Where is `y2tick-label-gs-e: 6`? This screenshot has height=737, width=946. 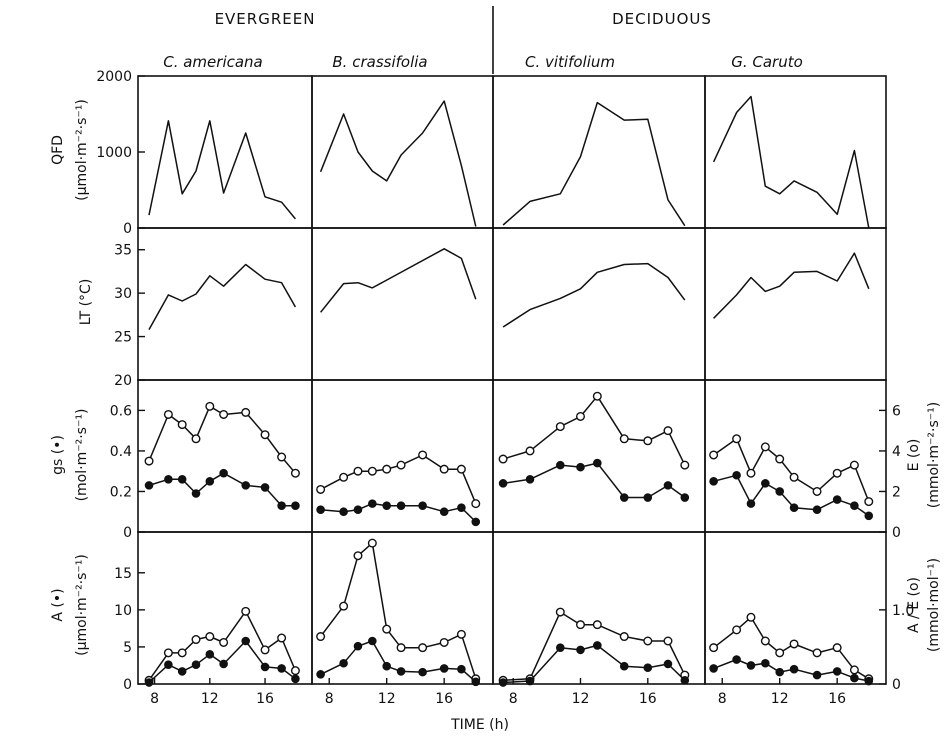
y2tick-label-gs-e: 6 is located at coordinates (896, 411).